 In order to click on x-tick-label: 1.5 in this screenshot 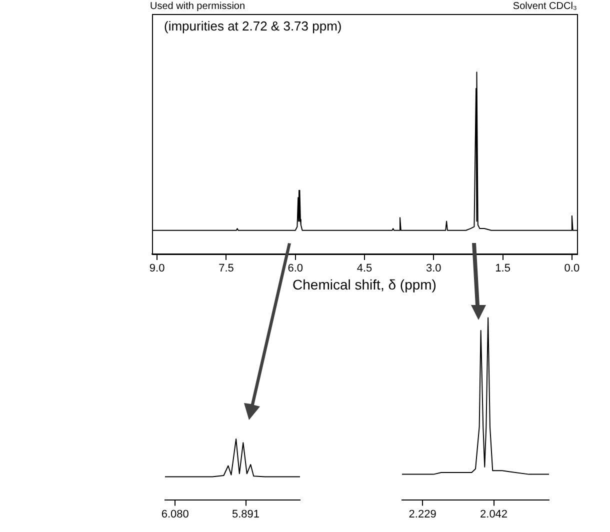, I will do `click(502, 268)`.